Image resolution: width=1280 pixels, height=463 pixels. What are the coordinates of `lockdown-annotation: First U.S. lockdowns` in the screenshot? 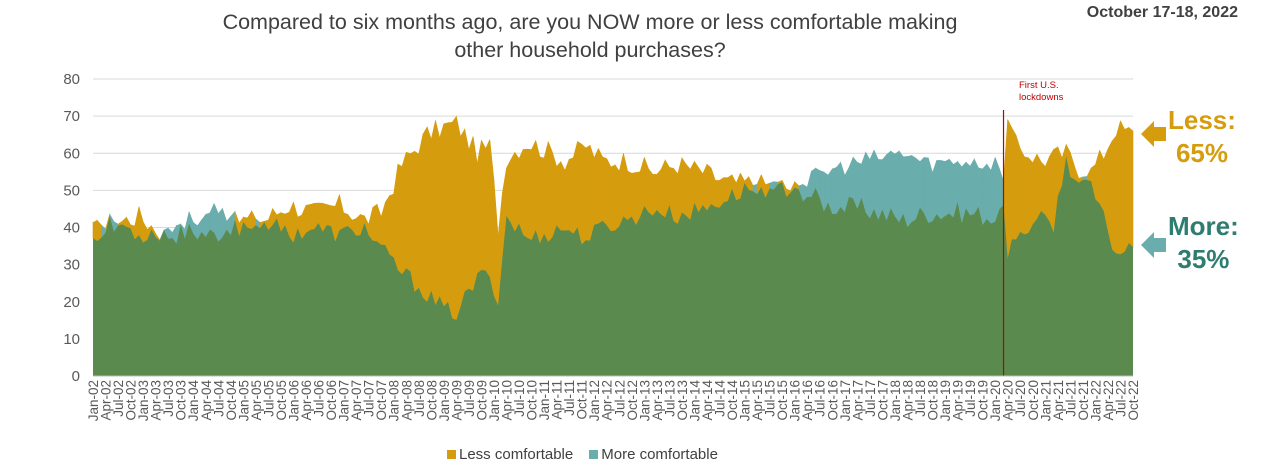 It's located at (1041, 91).